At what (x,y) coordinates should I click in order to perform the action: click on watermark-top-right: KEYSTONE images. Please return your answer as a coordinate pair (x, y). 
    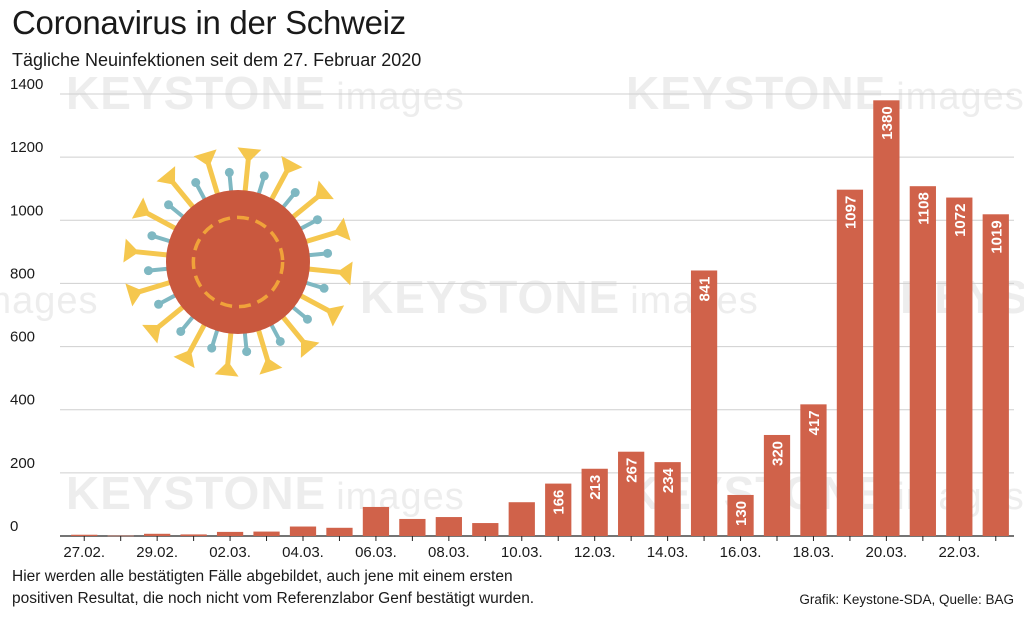
    Looking at the image, I should click on (825, 93).